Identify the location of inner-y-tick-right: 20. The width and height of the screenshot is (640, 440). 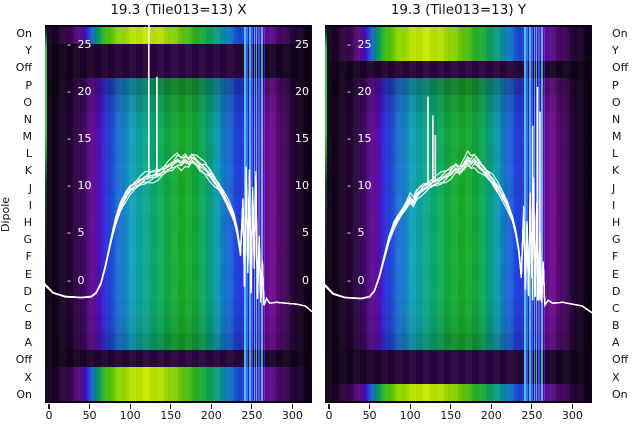
(302, 91).